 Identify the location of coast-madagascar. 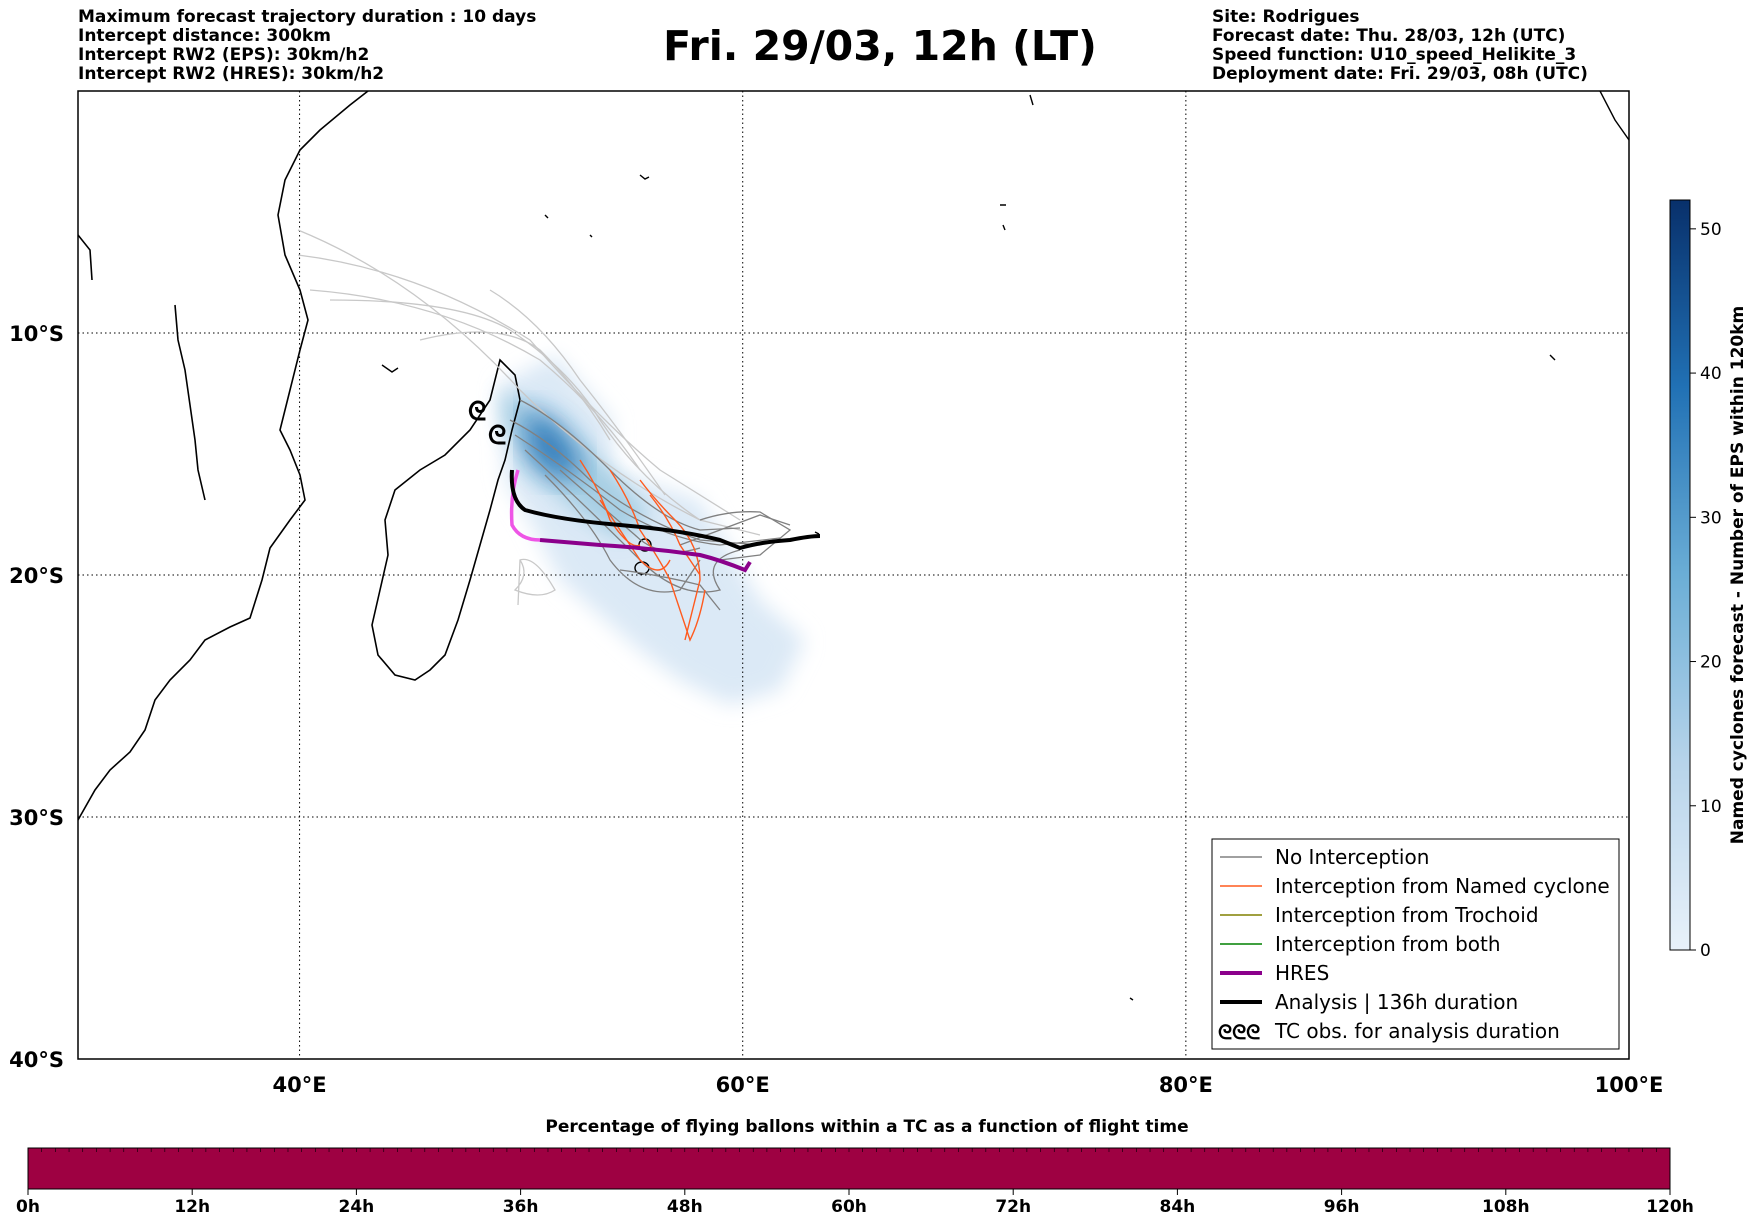
(446, 519).